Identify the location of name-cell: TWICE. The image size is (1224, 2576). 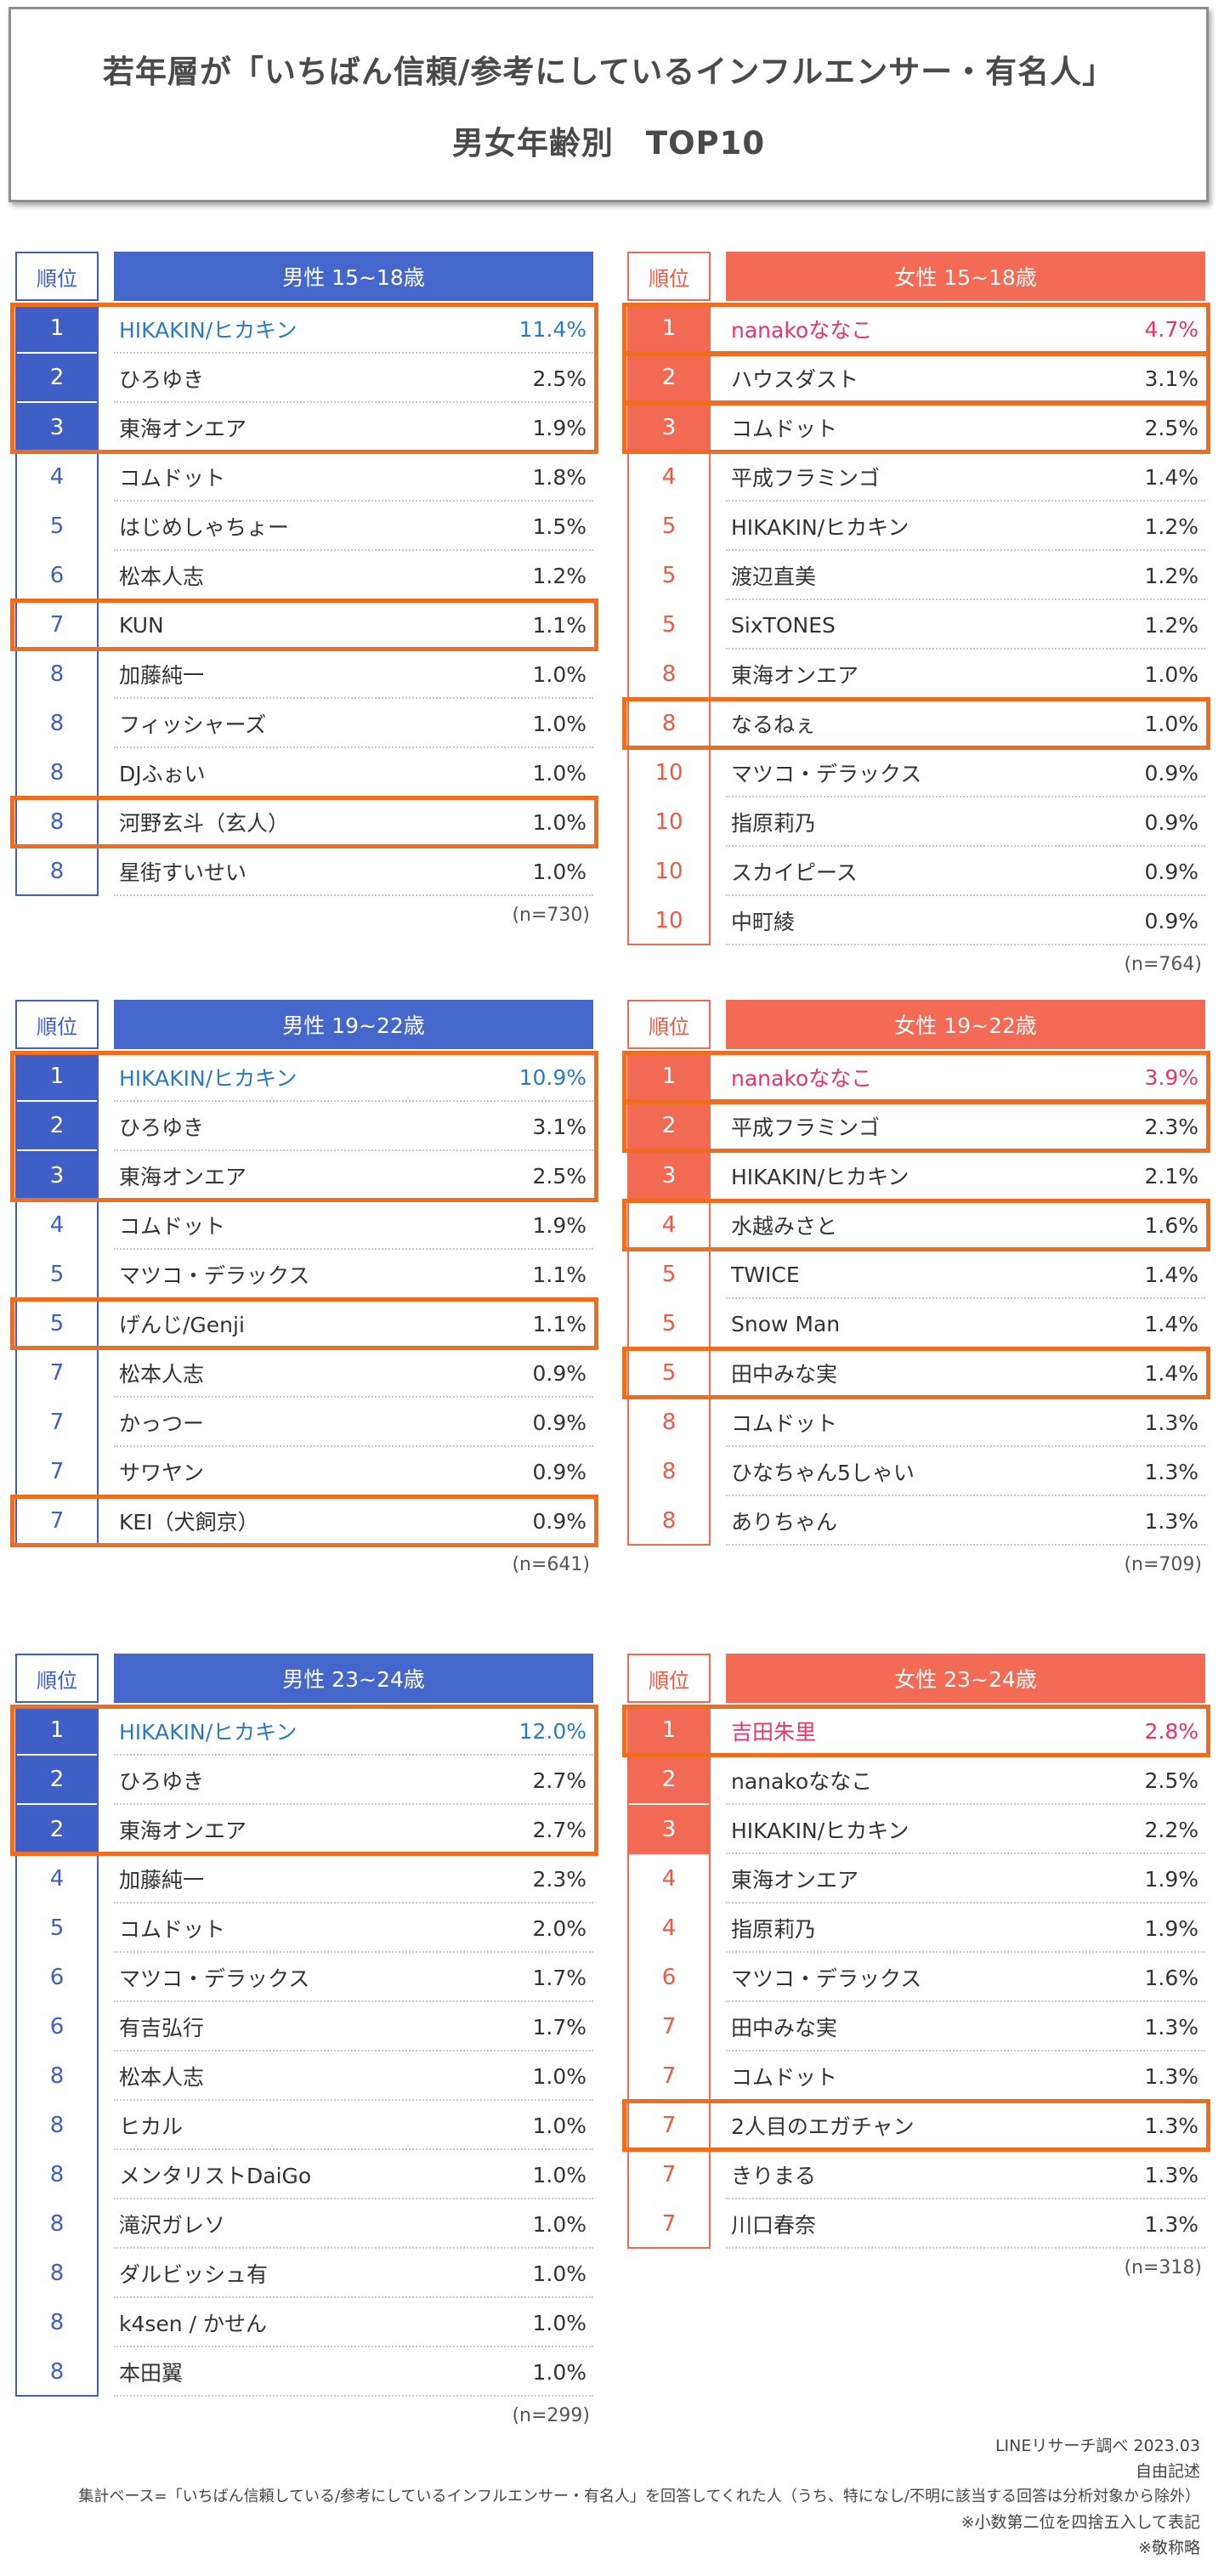
(765, 1275).